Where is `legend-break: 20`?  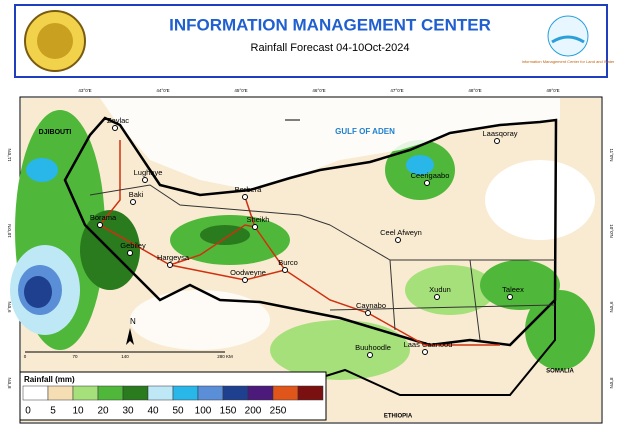 legend-break: 20 is located at coordinates (103, 411).